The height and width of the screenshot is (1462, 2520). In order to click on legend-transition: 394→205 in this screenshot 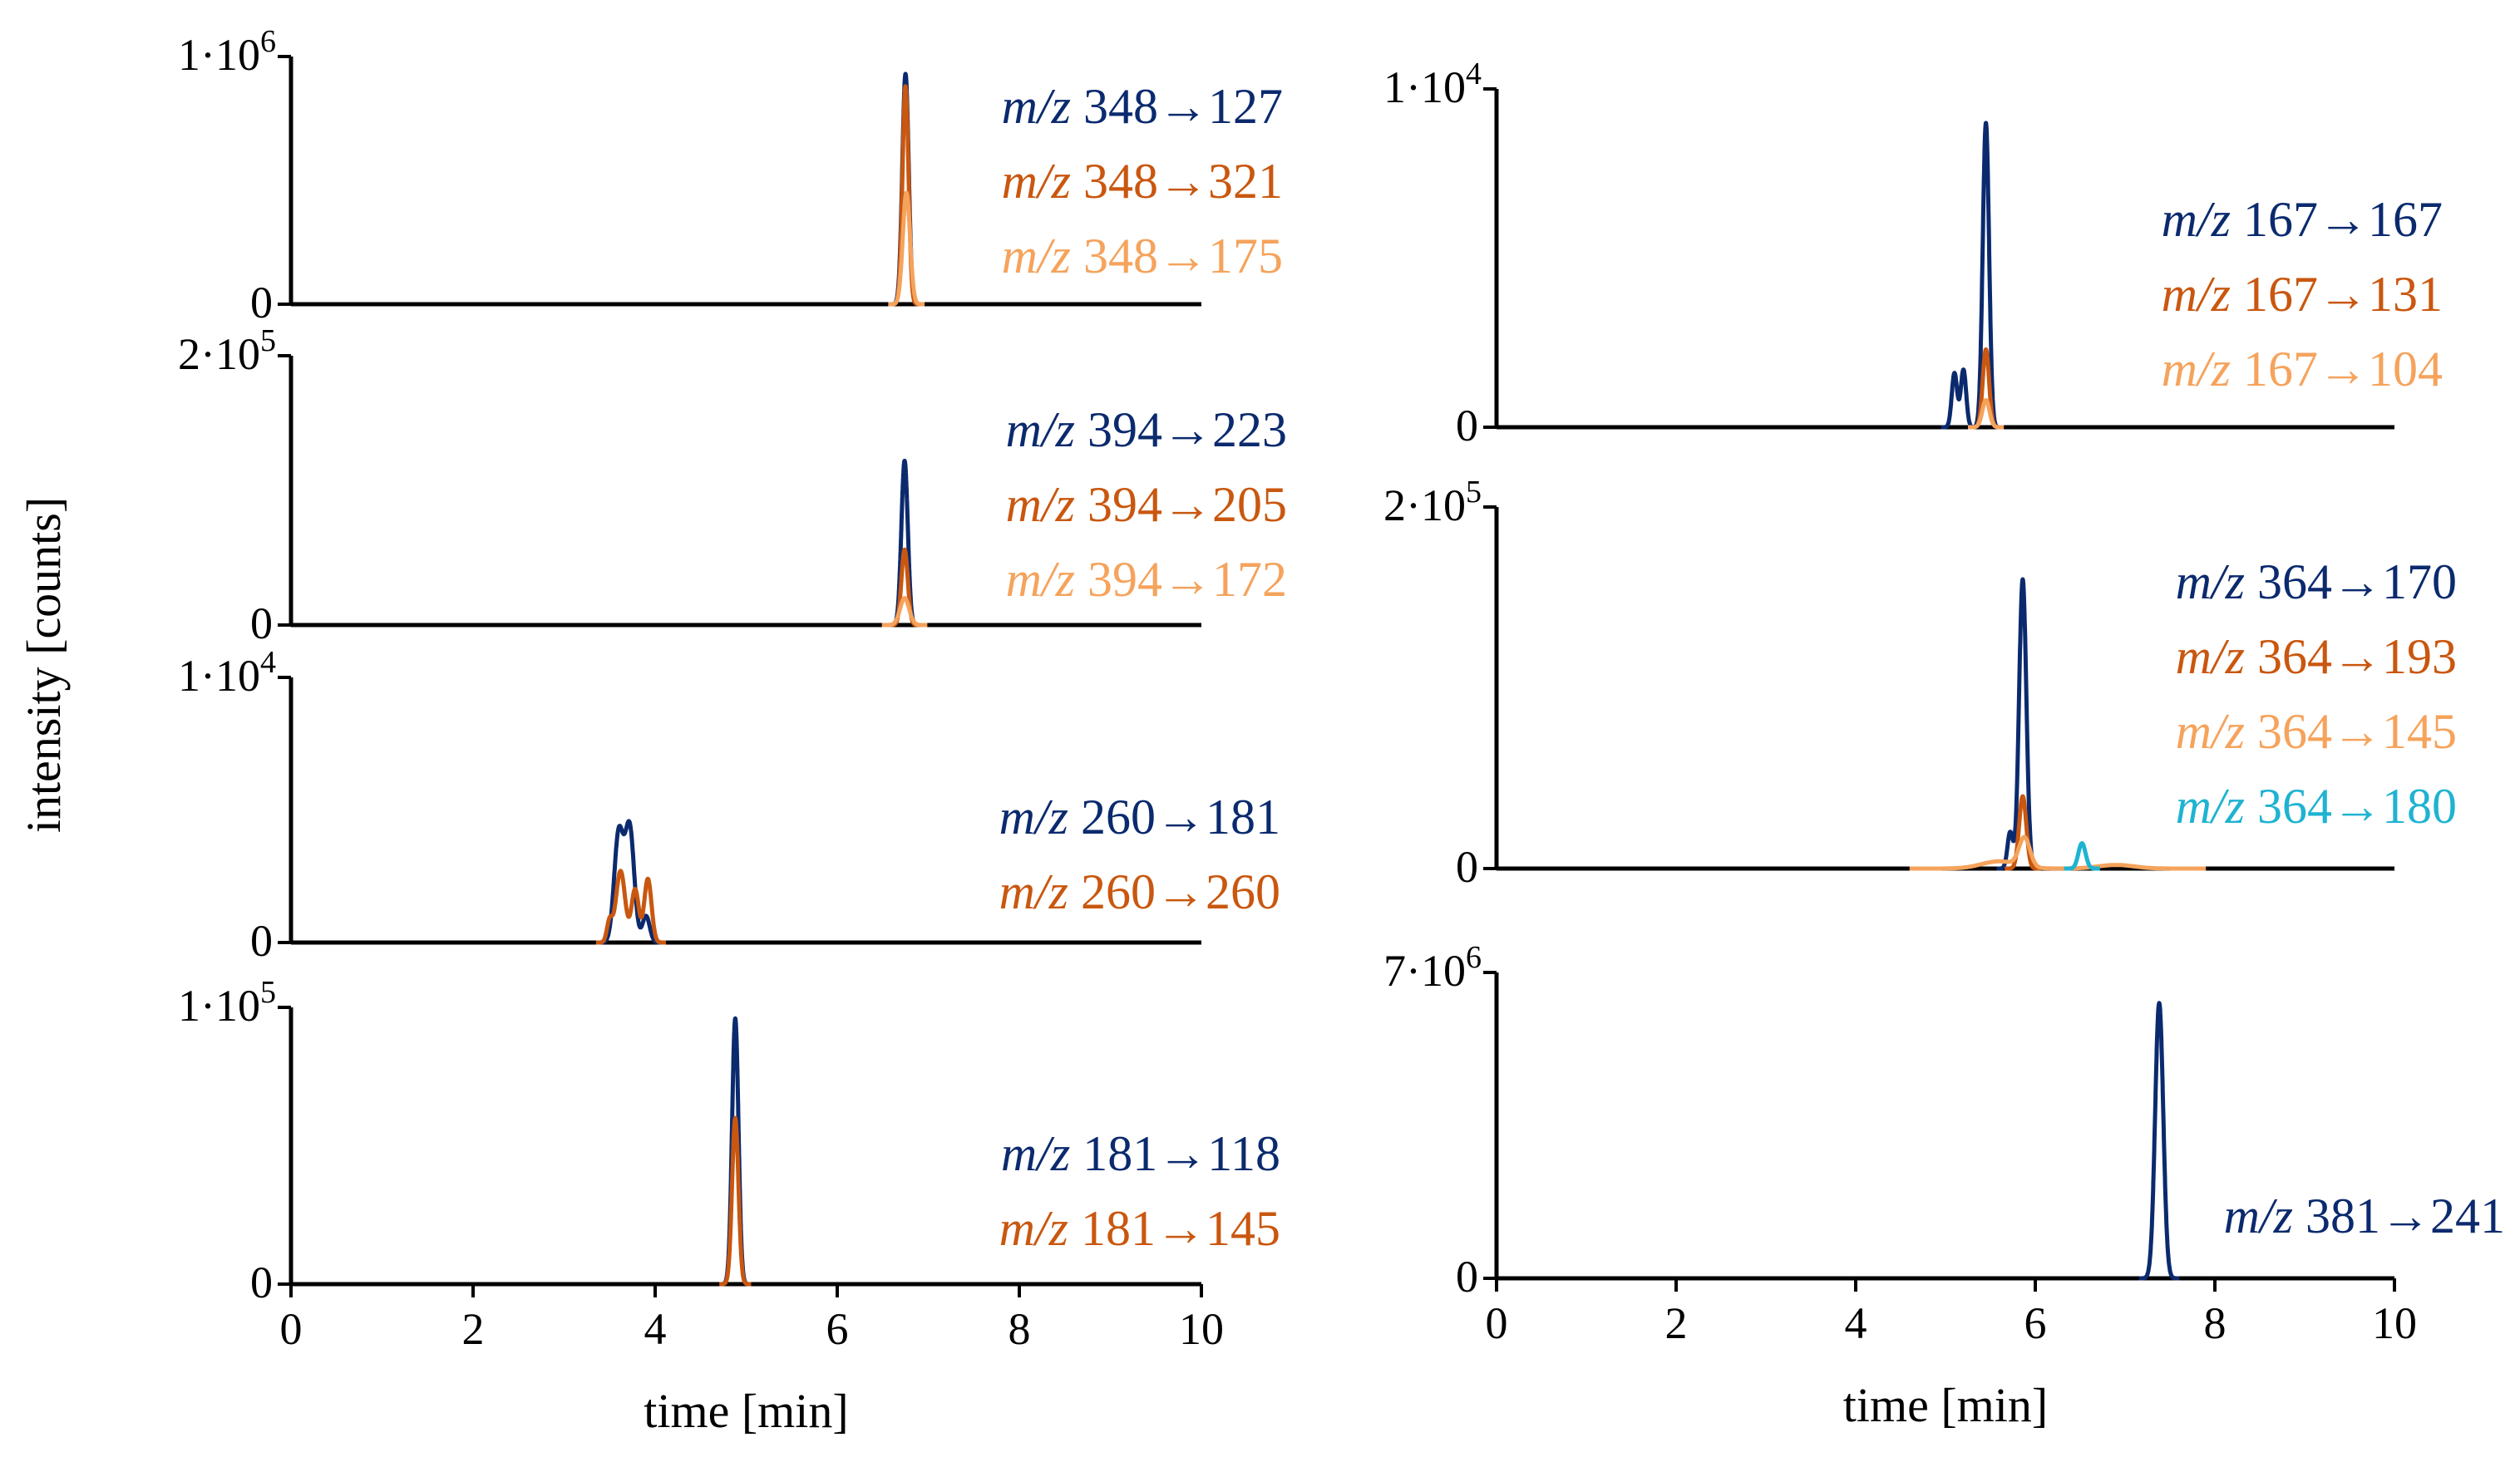, I will do `click(1181, 504)`.